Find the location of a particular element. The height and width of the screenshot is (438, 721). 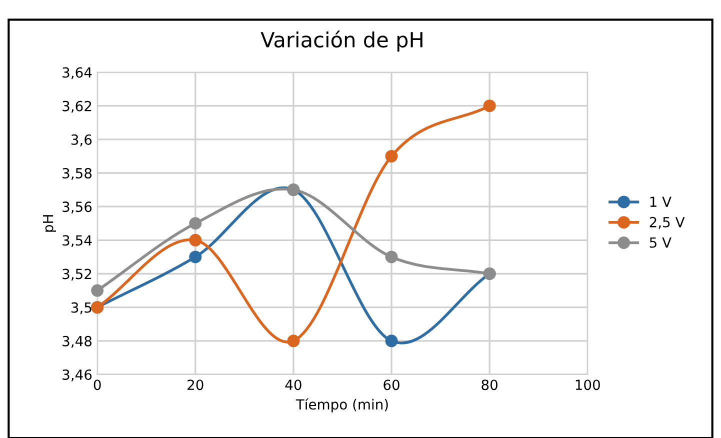

y-tick-label: 3,46 is located at coordinates (77, 375).